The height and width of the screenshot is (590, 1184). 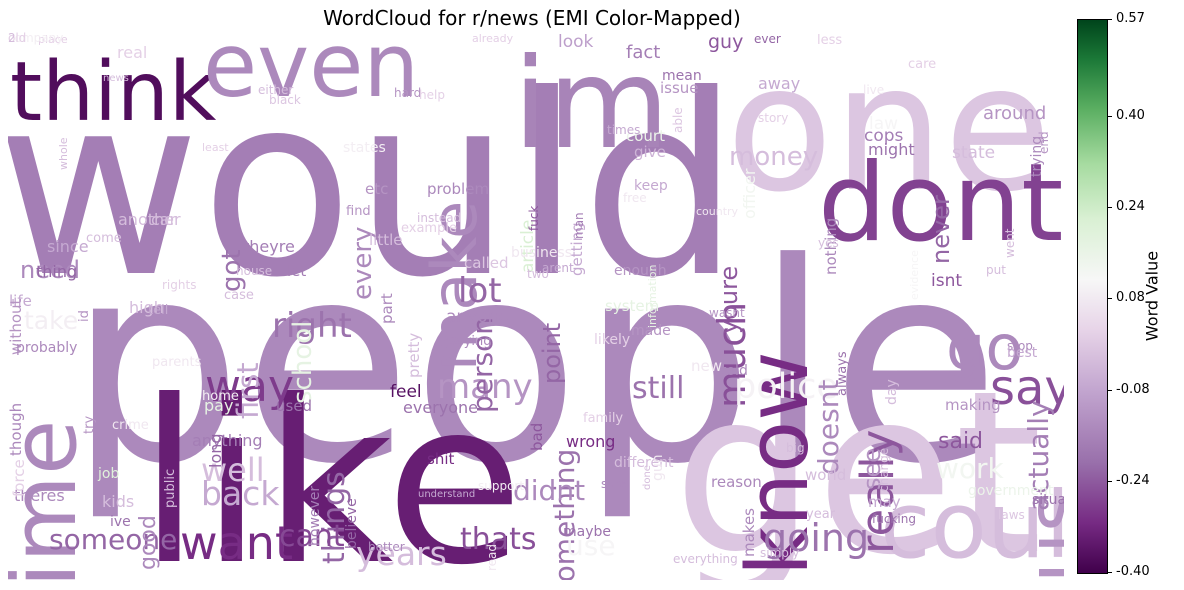 I want to click on word-id: id, so click(x=84, y=315).